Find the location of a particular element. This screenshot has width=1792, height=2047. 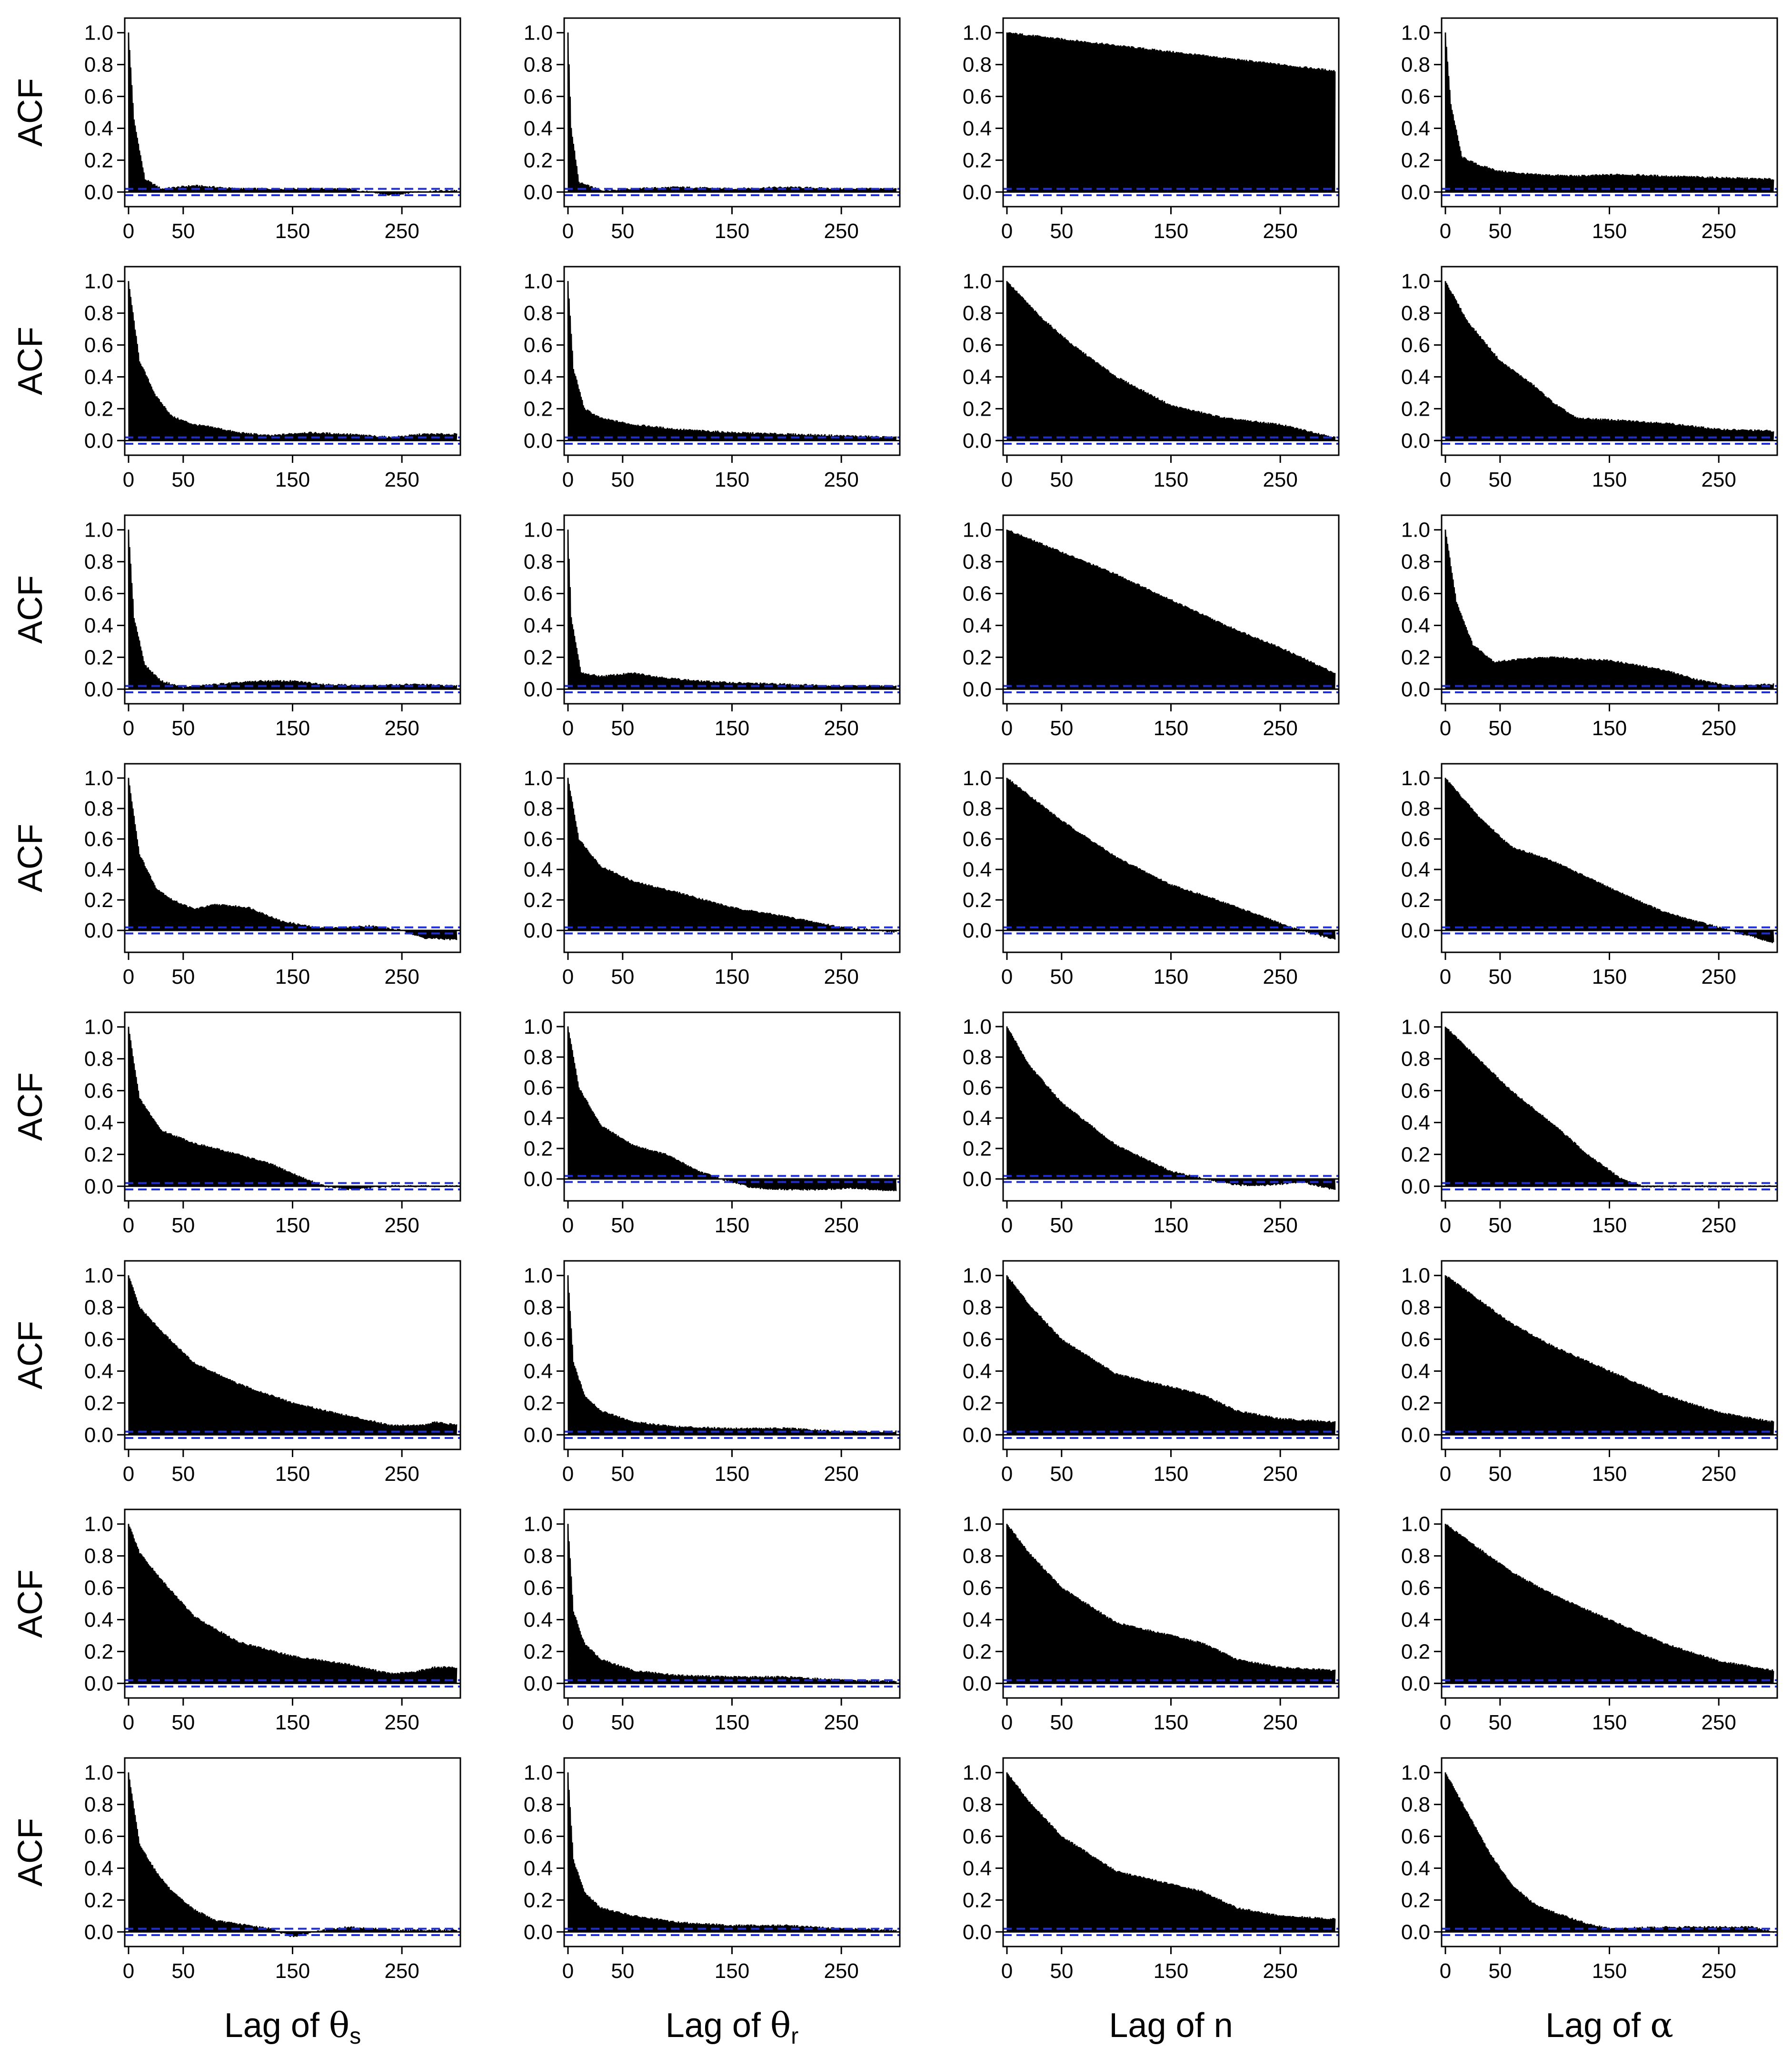

acf-panel-r7-c3: 0.0 0.2 0.4 0.6 0.8 1.0 0 50 150 250 is located at coordinates (1151, 1621).